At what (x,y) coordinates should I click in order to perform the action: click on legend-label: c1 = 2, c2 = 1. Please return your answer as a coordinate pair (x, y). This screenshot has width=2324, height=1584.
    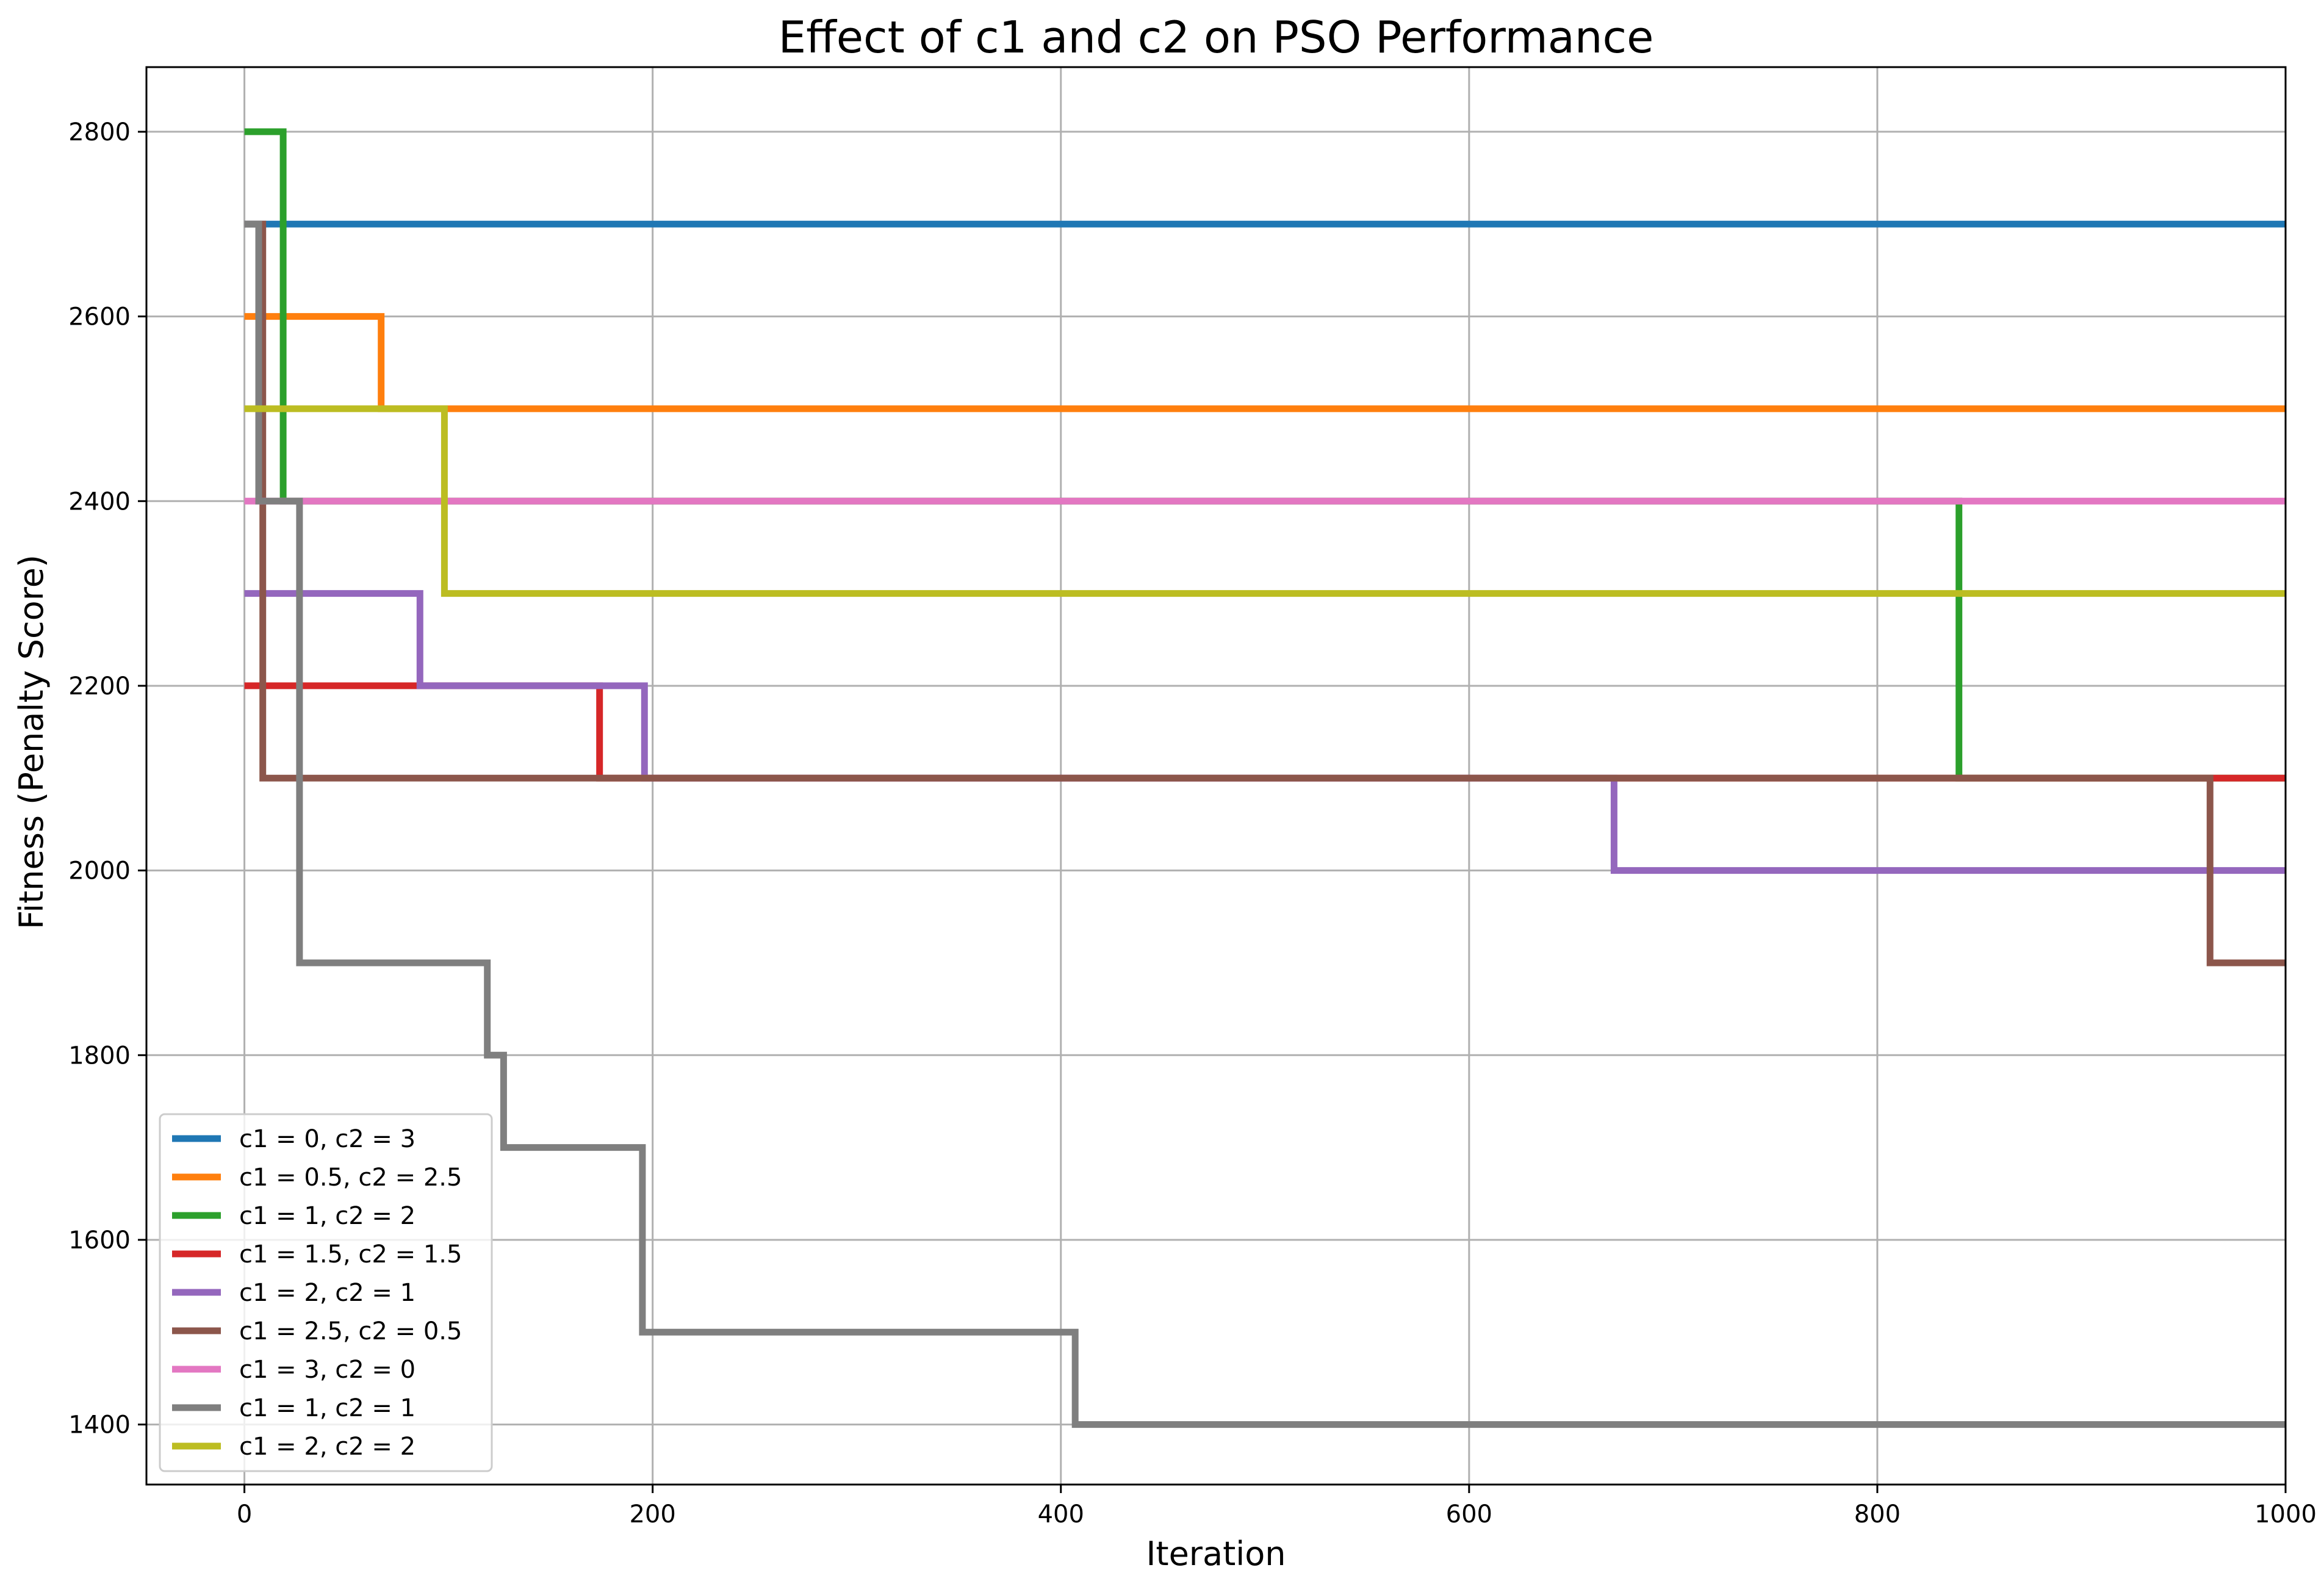
    Looking at the image, I should click on (327, 1293).